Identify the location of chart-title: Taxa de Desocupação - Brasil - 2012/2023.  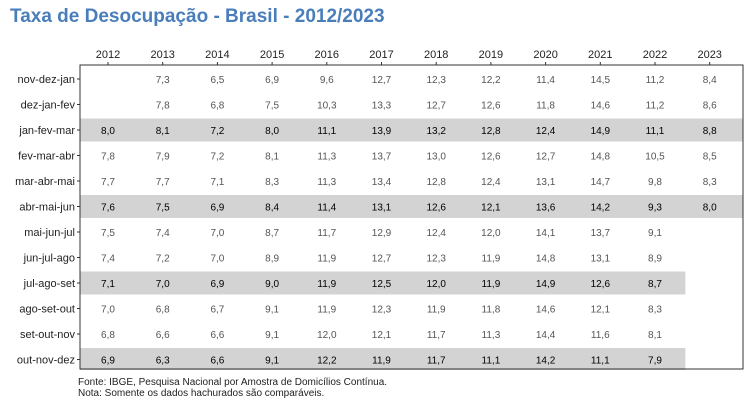
(197, 16).